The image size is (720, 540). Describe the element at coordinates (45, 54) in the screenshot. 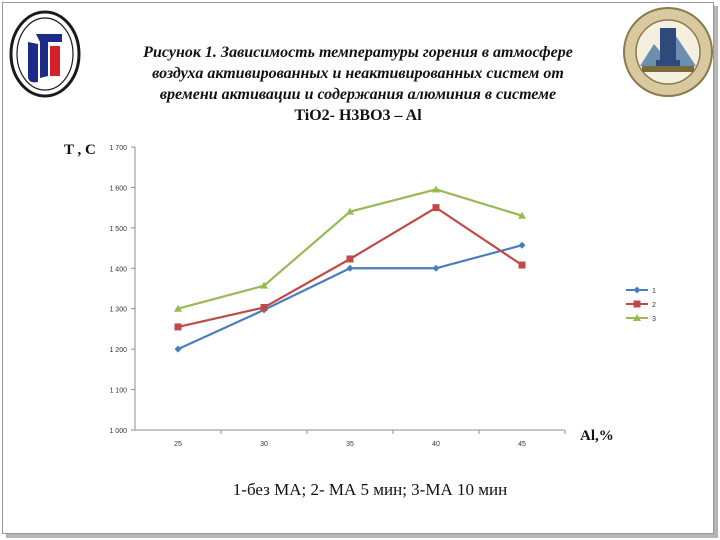

I see `university-logo-icon` at that location.